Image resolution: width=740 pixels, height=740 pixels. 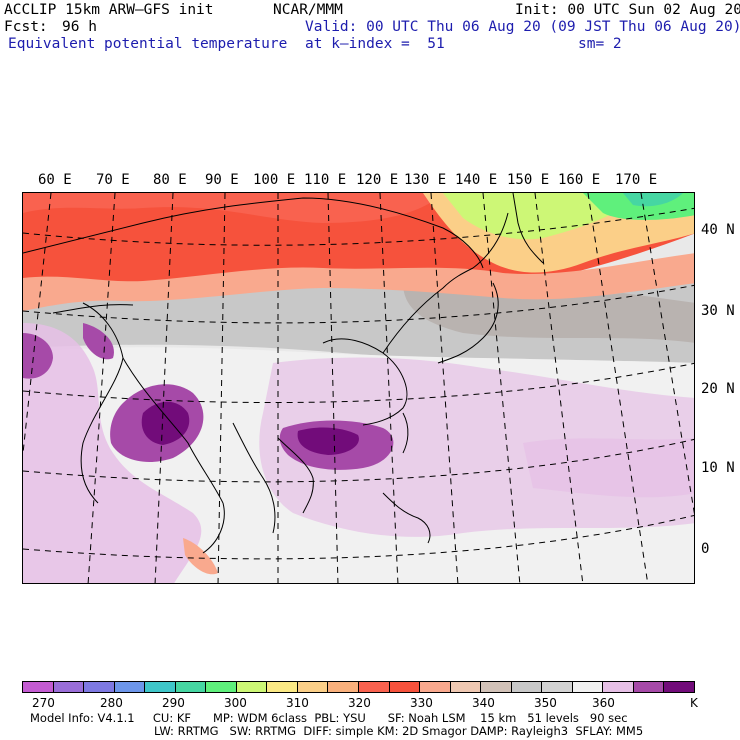 What do you see at coordinates (308, 10) in the screenshot?
I see `org-label: NCAR/MMM` at bounding box center [308, 10].